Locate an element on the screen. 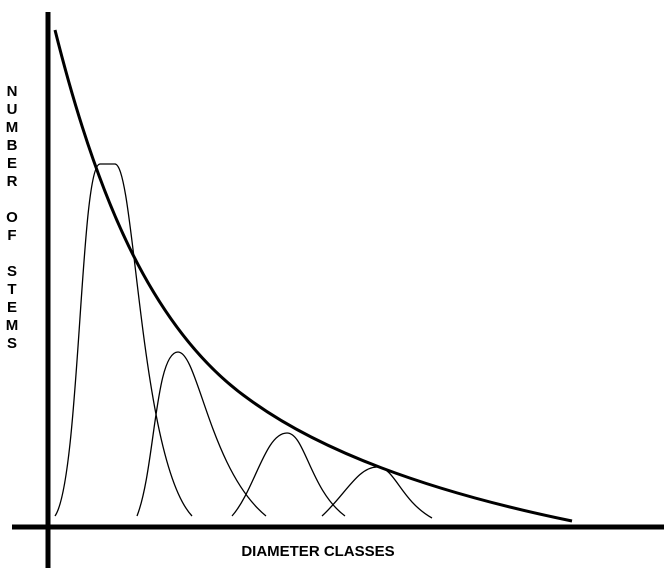 The height and width of the screenshot is (568, 664). y-label-letter: B is located at coordinates (12, 145).